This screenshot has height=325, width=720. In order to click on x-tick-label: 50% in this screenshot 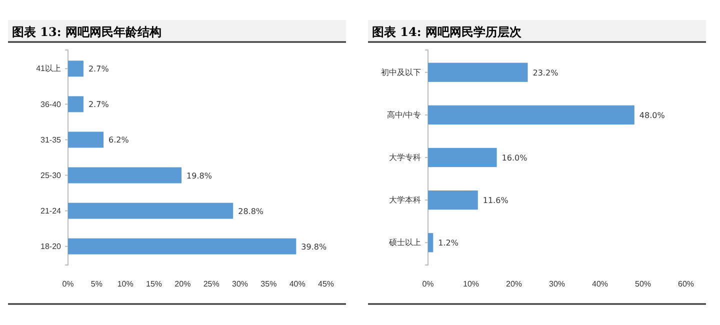, I will do `click(643, 284)`.